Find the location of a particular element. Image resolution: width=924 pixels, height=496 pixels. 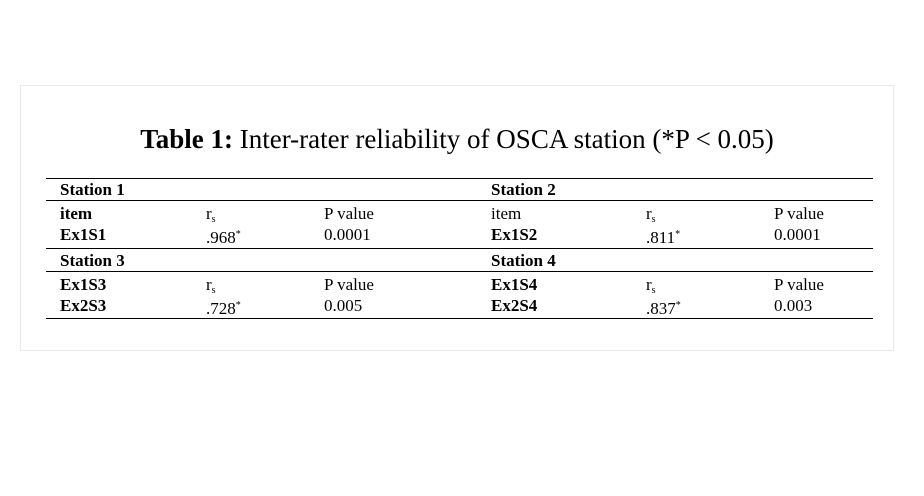

station-4-title: Station 4 is located at coordinates (523, 260).